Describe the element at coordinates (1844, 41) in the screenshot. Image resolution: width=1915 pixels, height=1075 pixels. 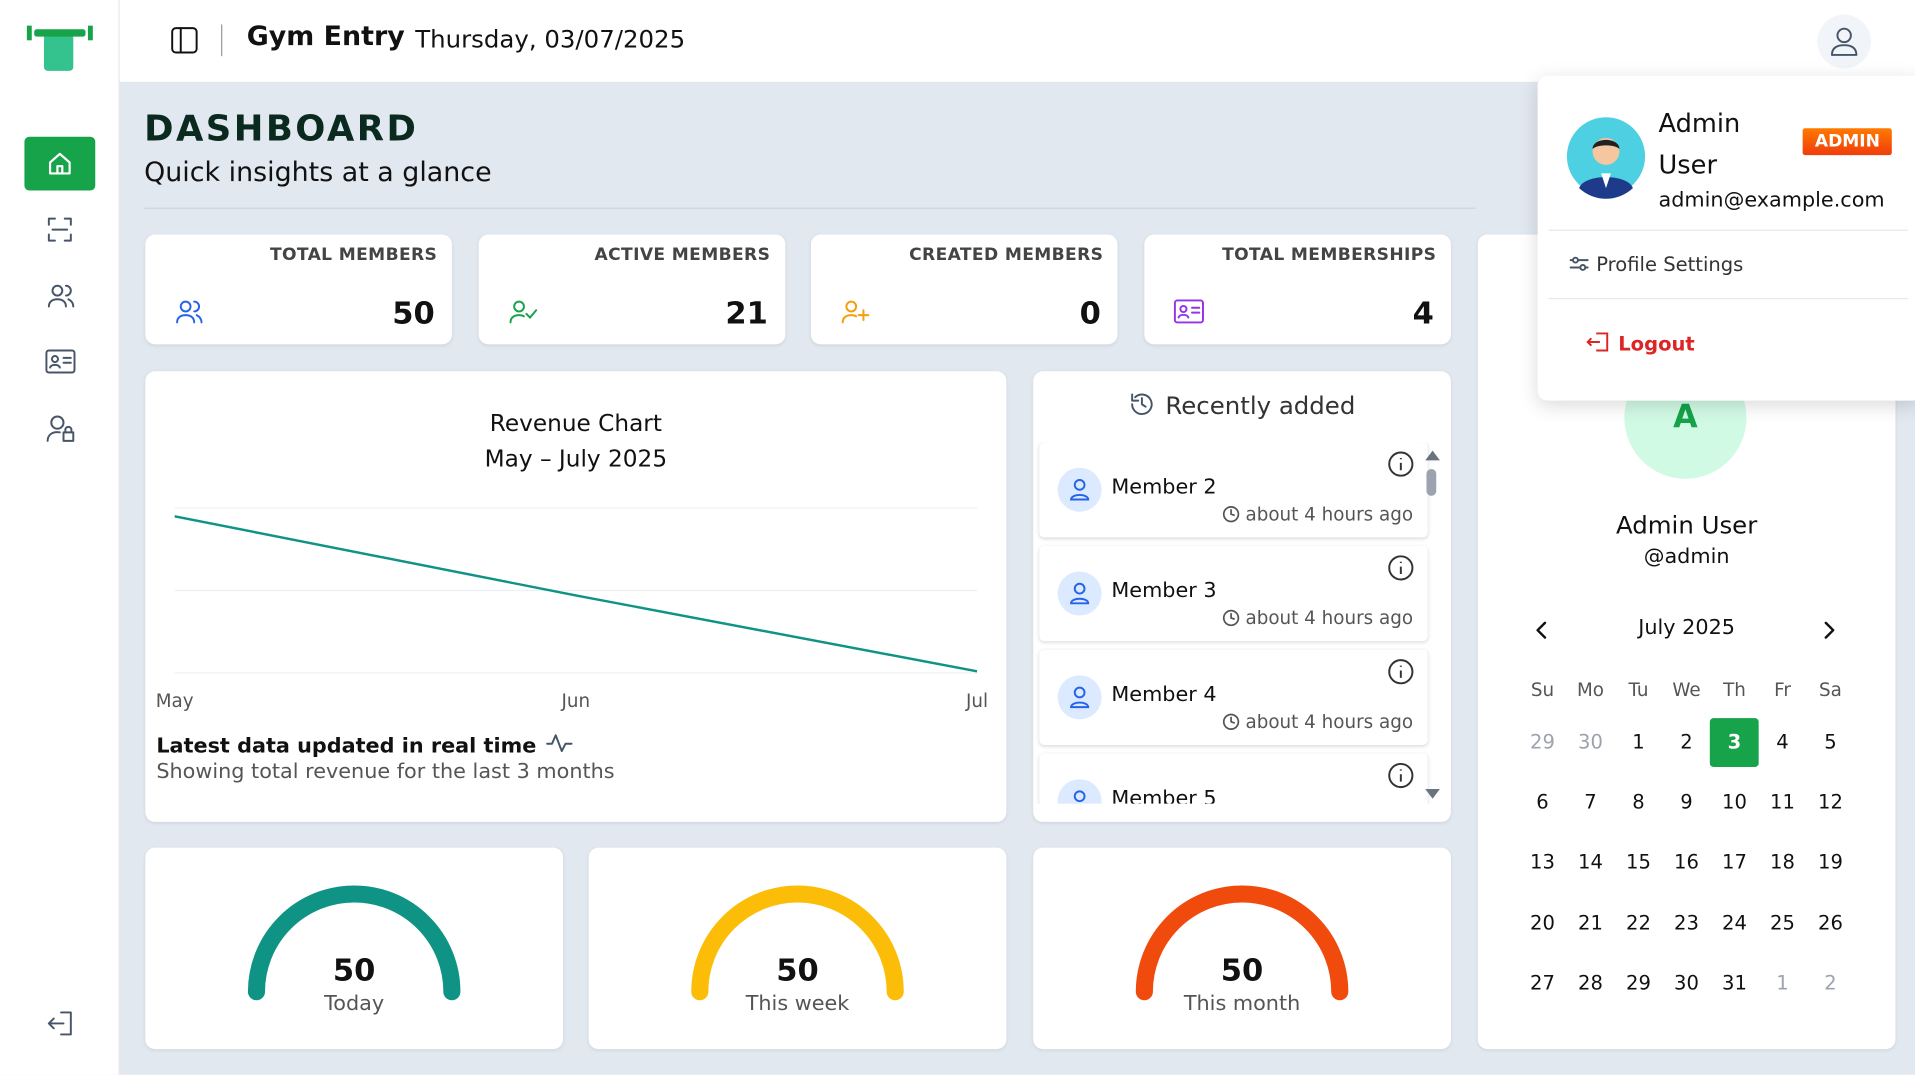
I see `user-button` at that location.